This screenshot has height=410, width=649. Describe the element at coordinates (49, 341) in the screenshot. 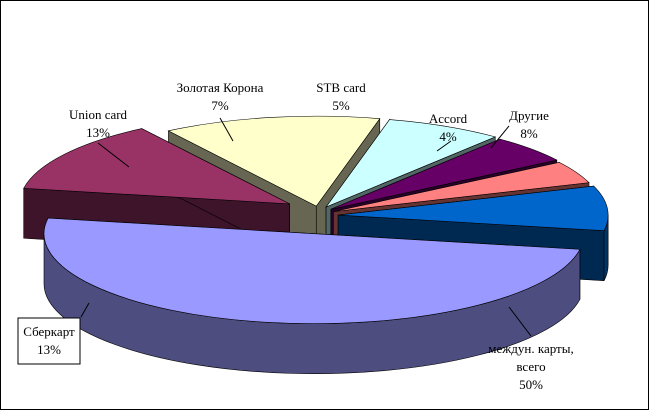

I see `label-box-сберкарт` at that location.